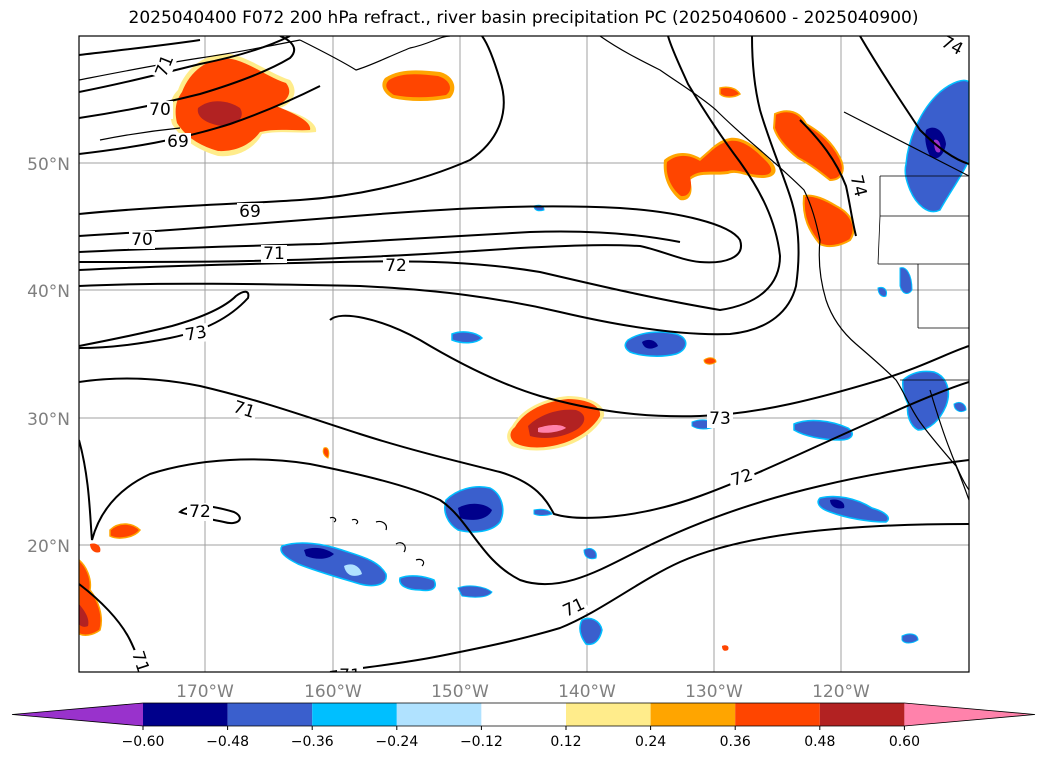 The height and width of the screenshot is (765, 1047). I want to click on colorbar-tick-label: 0.12, so click(565, 742).